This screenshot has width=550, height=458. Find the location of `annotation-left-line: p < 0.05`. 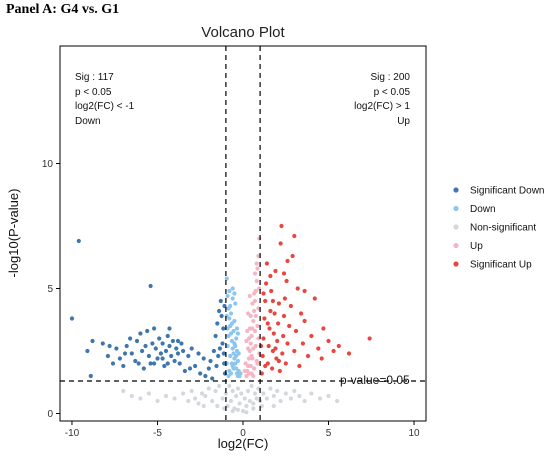

annotation-left-line: p < 0.05 is located at coordinates (93, 92).